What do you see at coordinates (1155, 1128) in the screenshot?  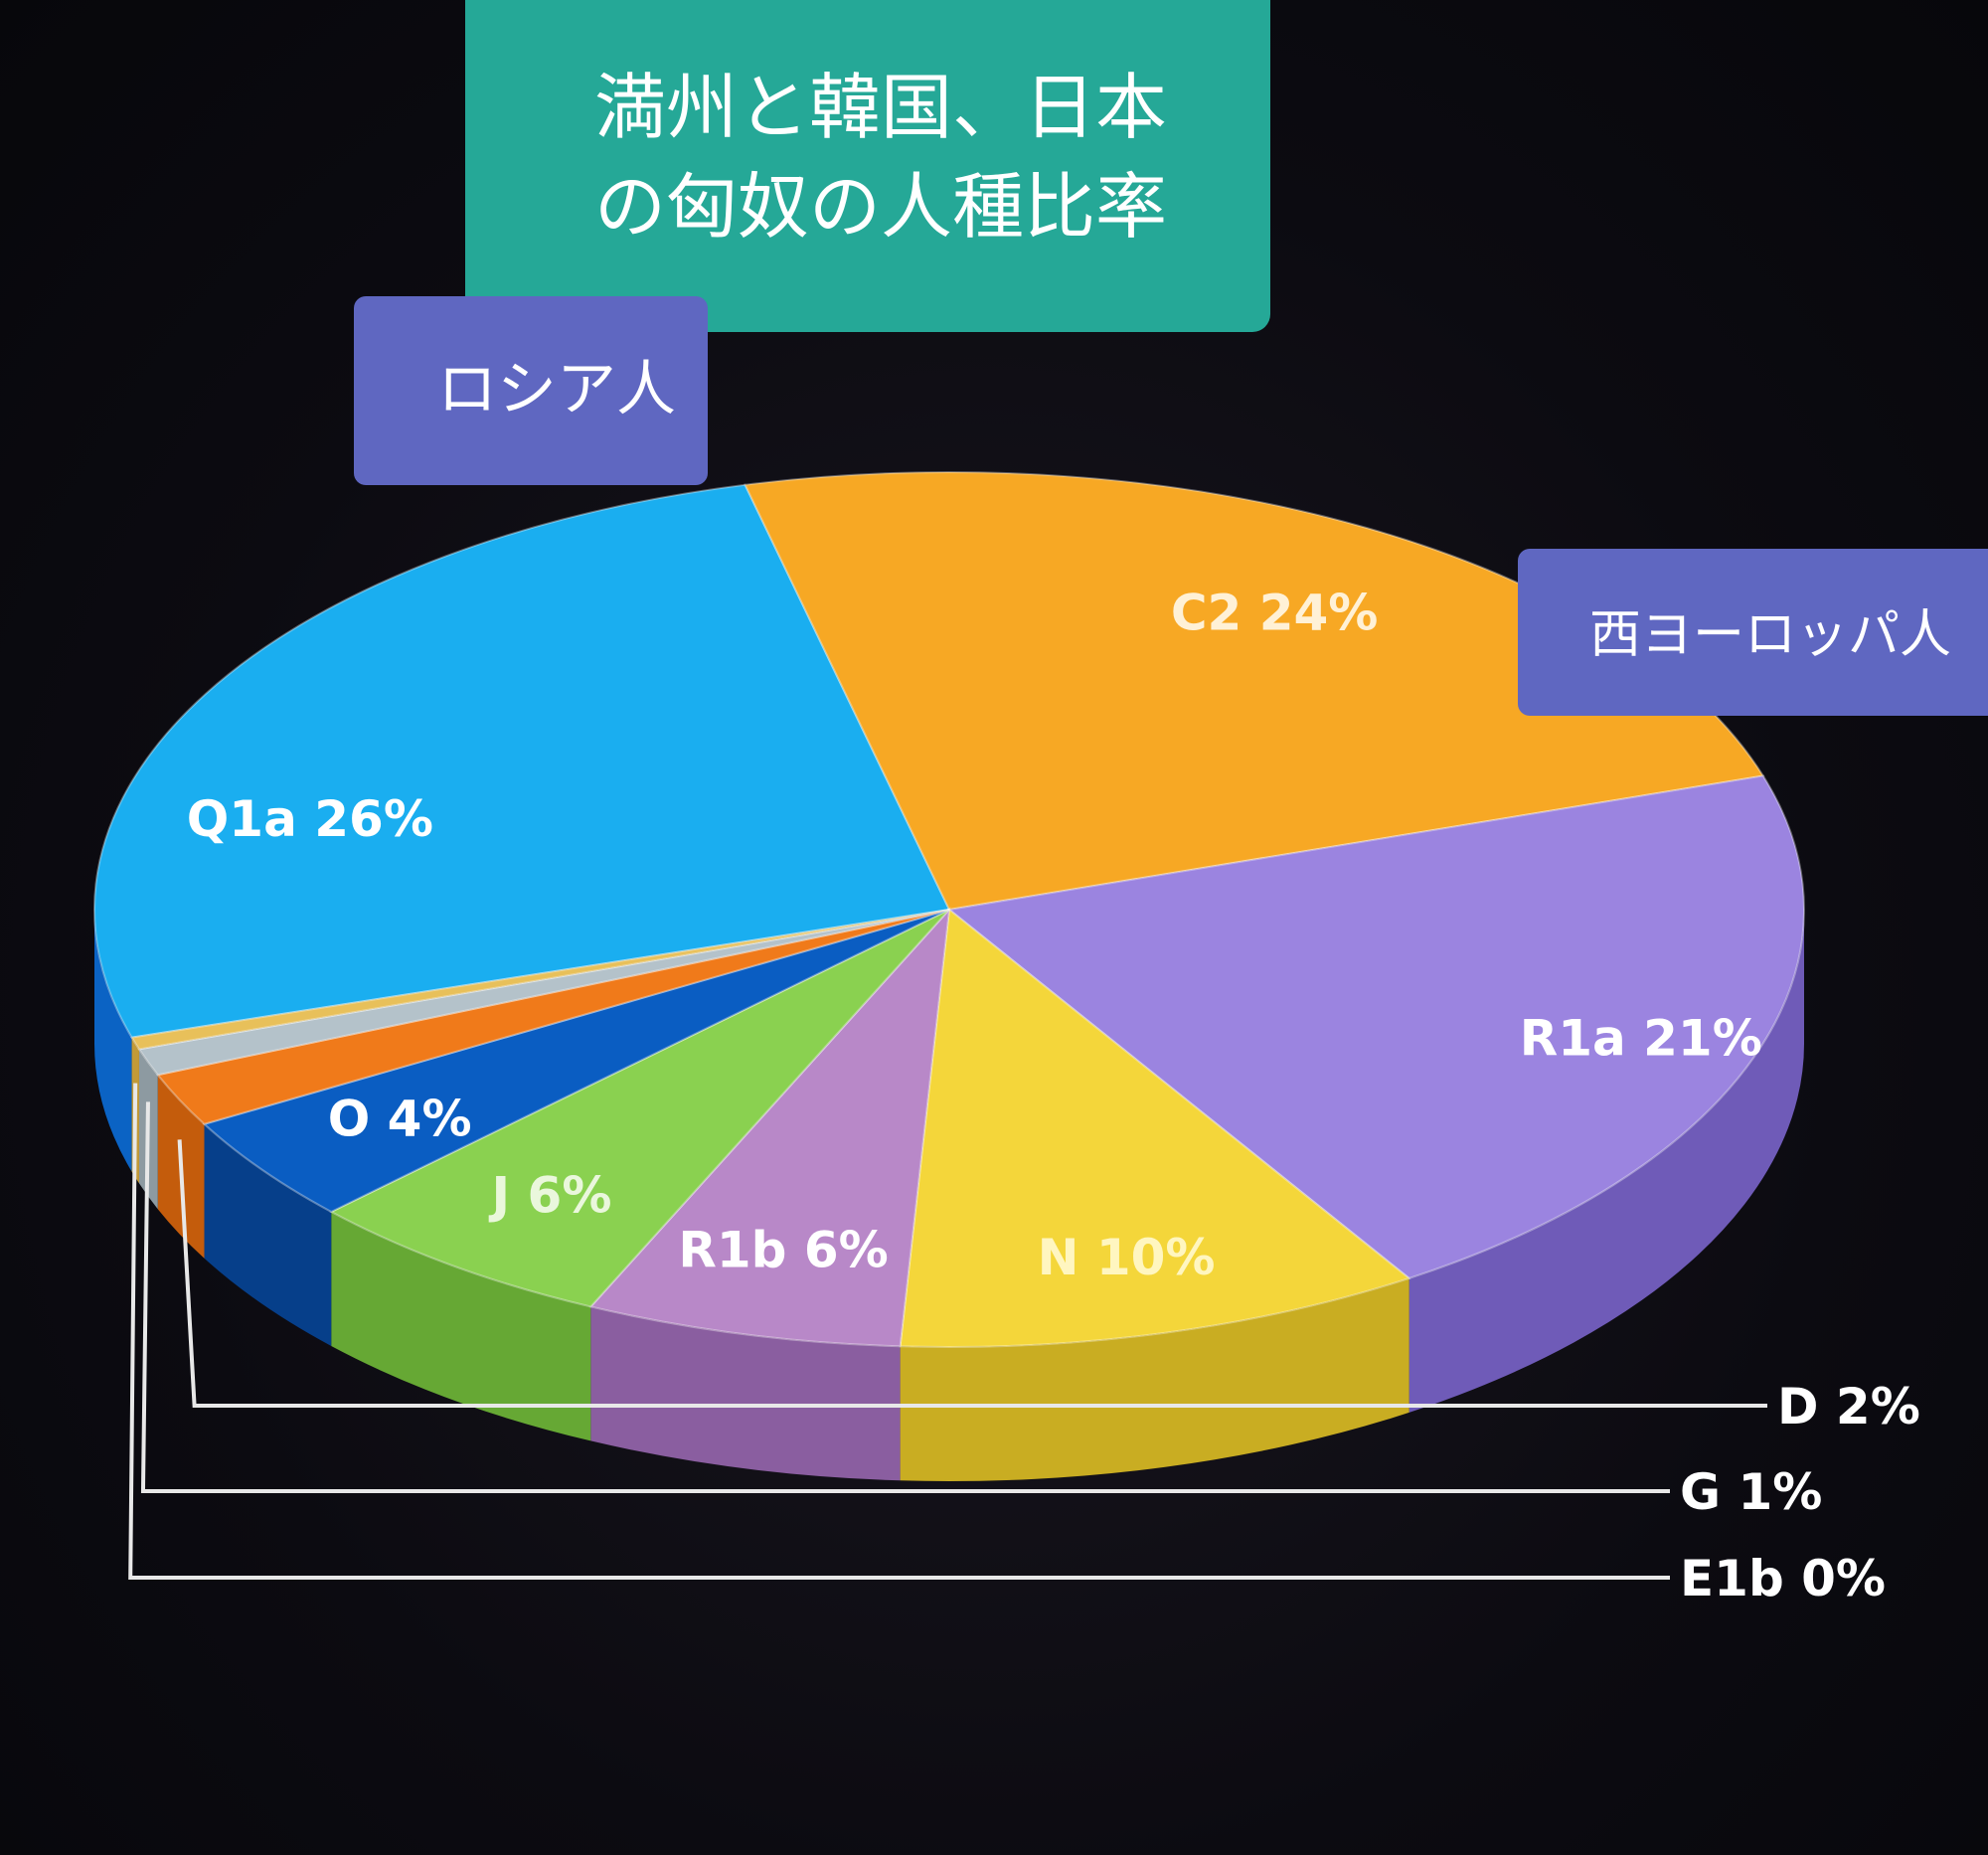 I see `slice-n` at bounding box center [1155, 1128].